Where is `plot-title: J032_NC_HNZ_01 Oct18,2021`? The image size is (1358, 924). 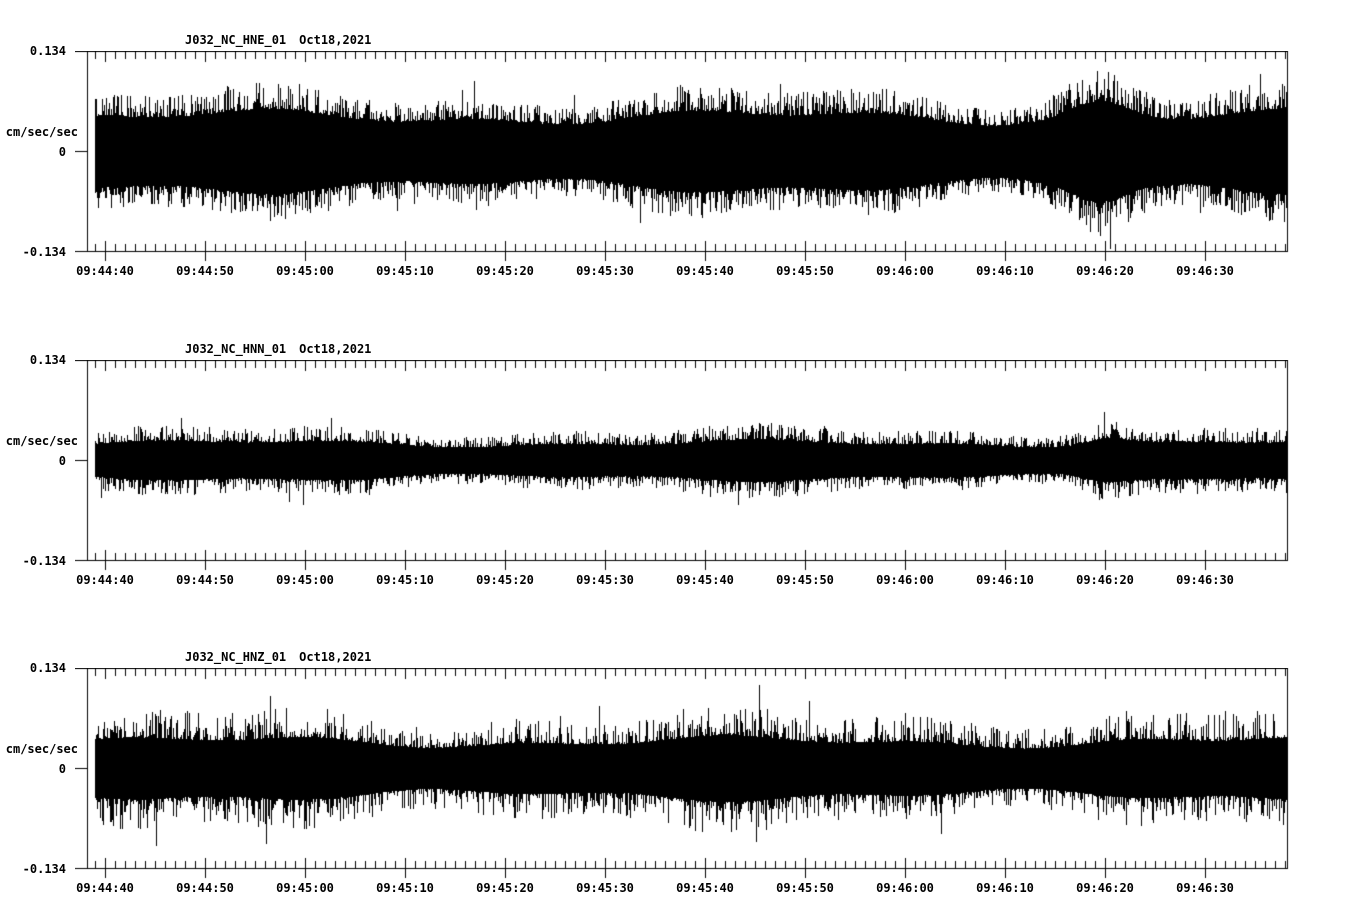 plot-title: J032_NC_HNZ_01 Oct18,2021 is located at coordinates (278, 657).